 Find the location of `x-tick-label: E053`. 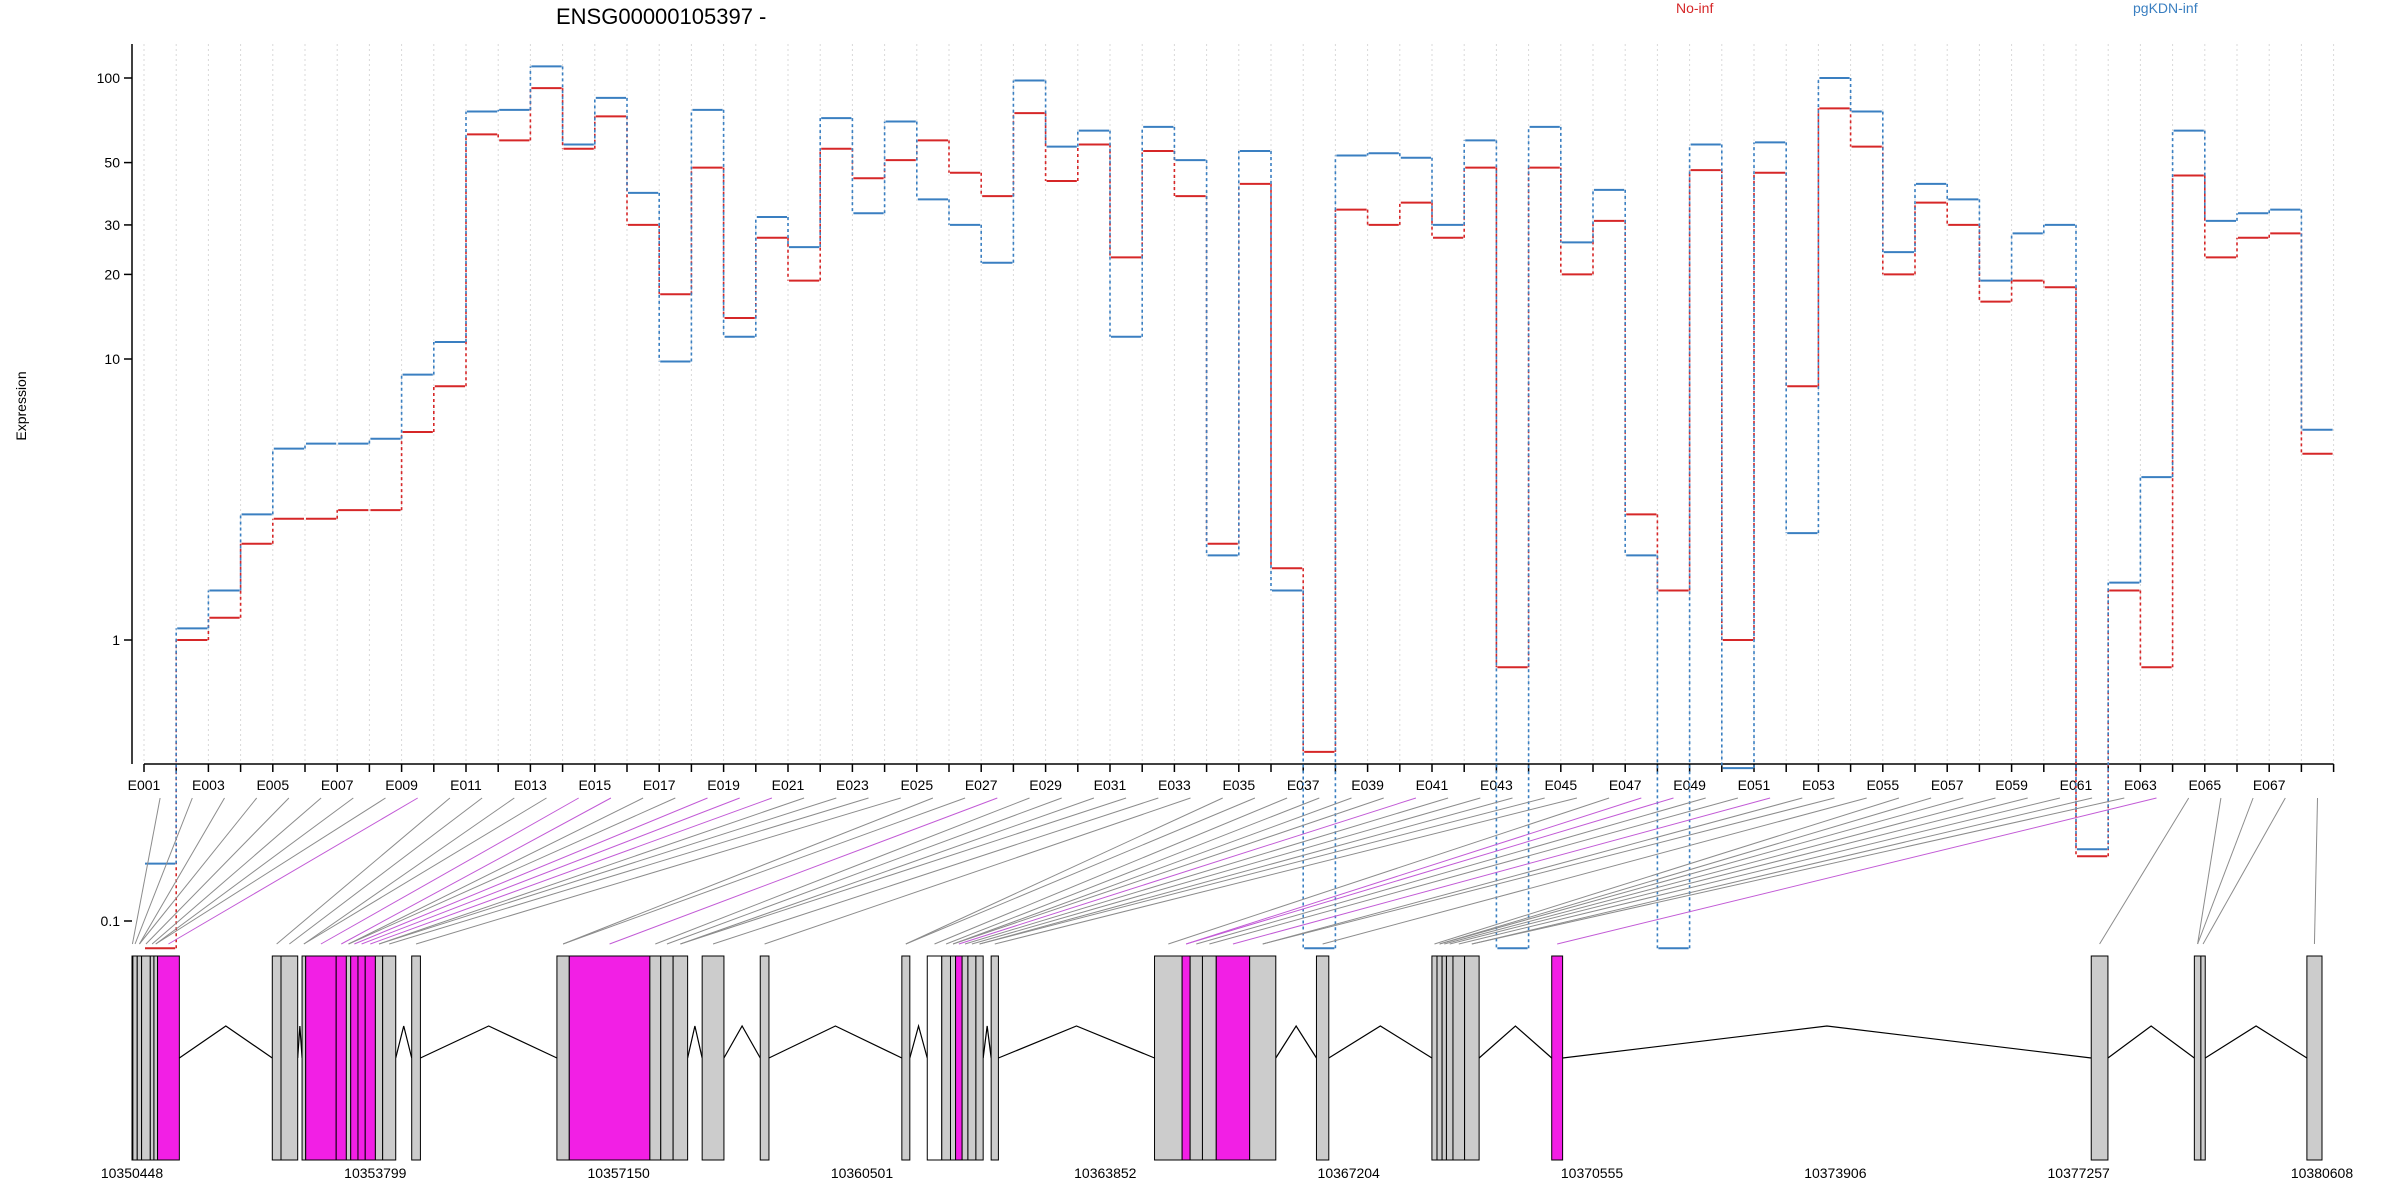

x-tick-label: E053 is located at coordinates (1818, 785).